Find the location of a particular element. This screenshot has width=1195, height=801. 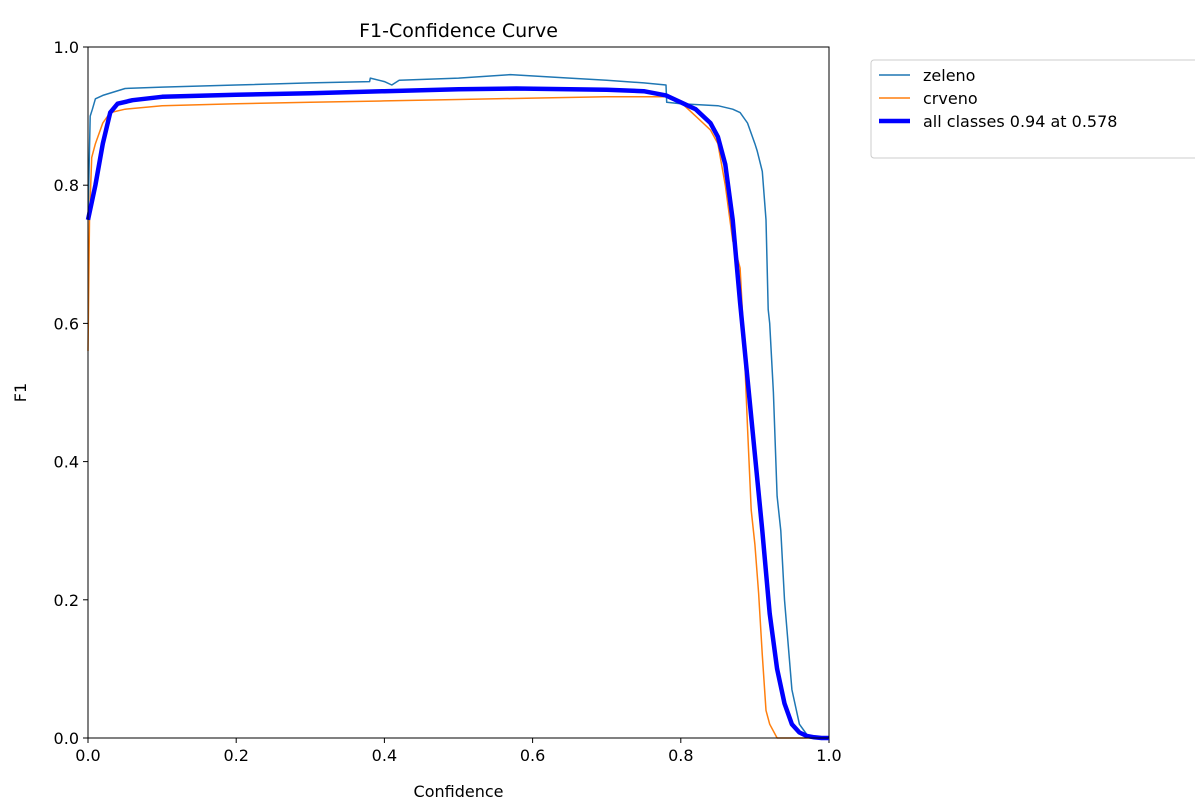

legend-label-1: crveno is located at coordinates (950, 98).